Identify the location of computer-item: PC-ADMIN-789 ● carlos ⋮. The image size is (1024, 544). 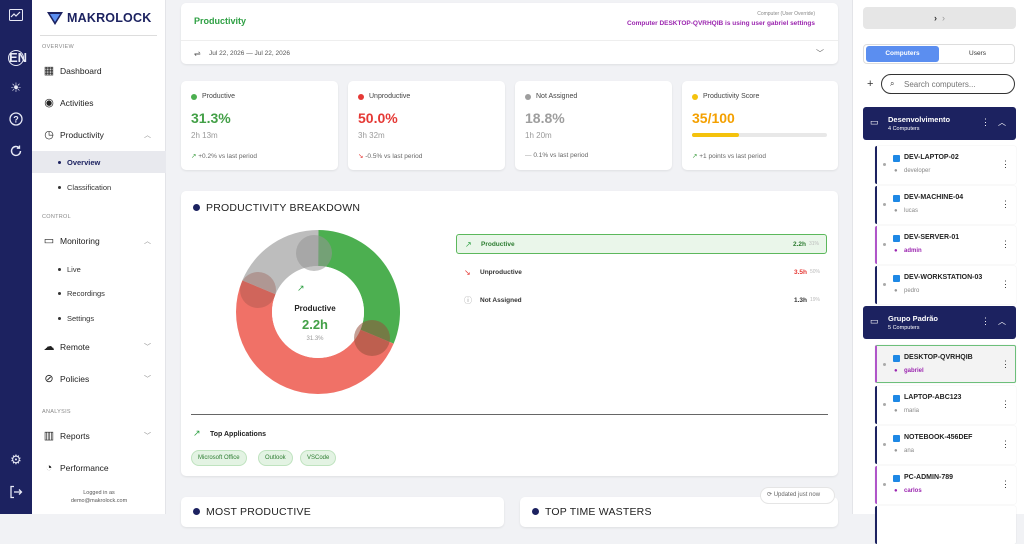
(945, 485).